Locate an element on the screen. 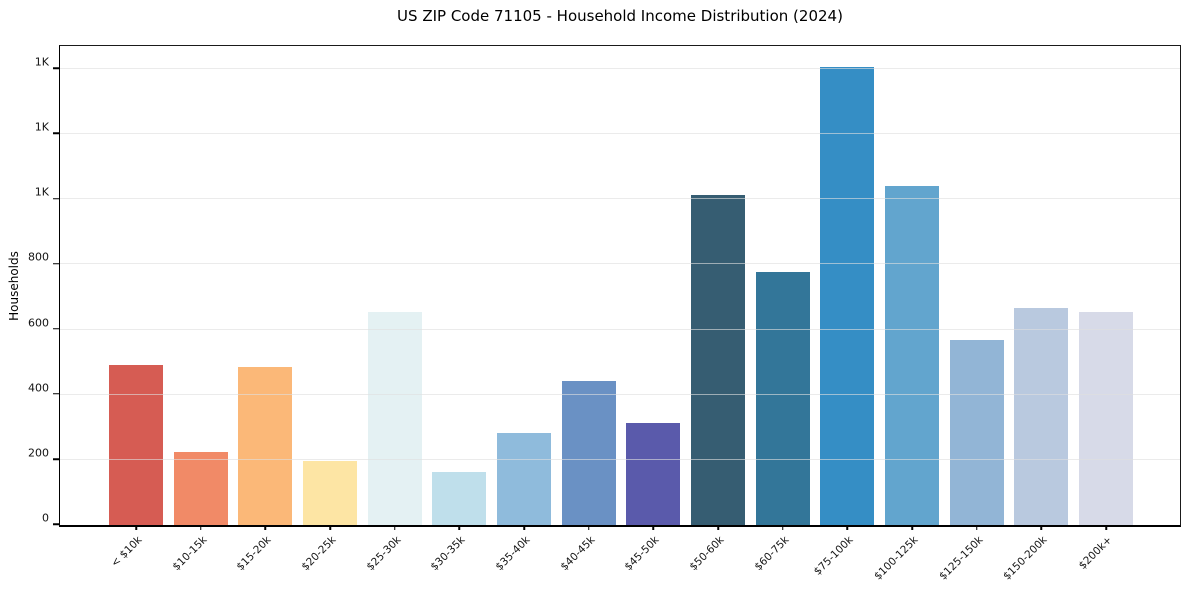  x-tick-label: $10-15k is located at coordinates (190, 554).